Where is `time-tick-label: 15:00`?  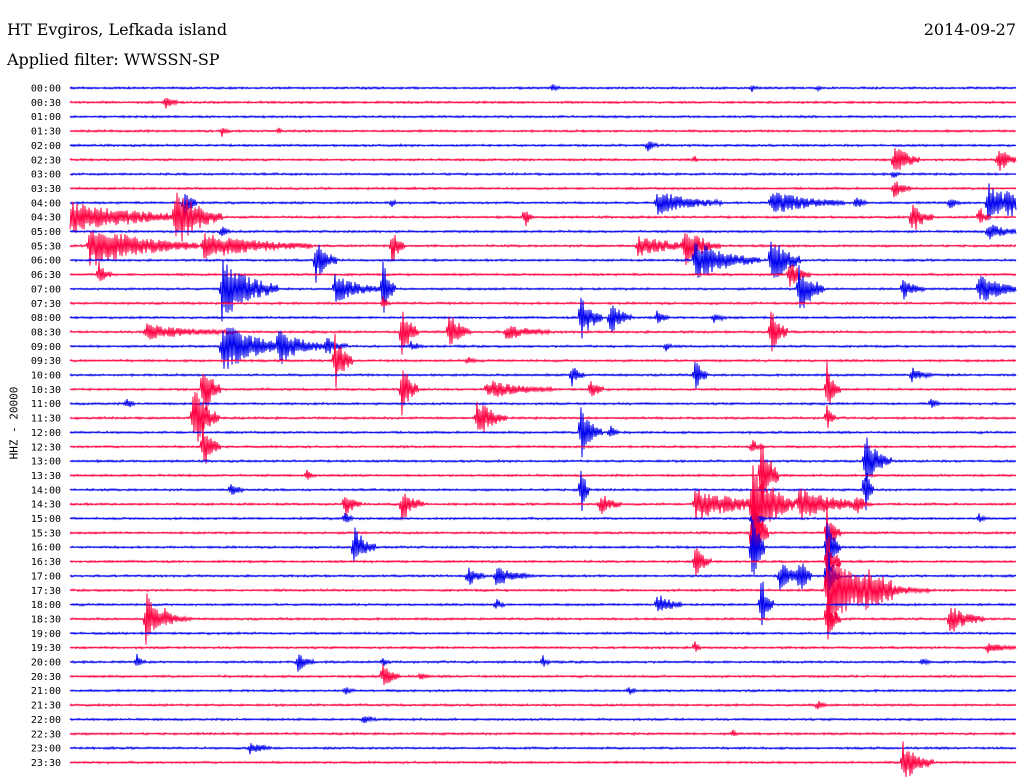 time-tick-label: 15:00 is located at coordinates (46, 519).